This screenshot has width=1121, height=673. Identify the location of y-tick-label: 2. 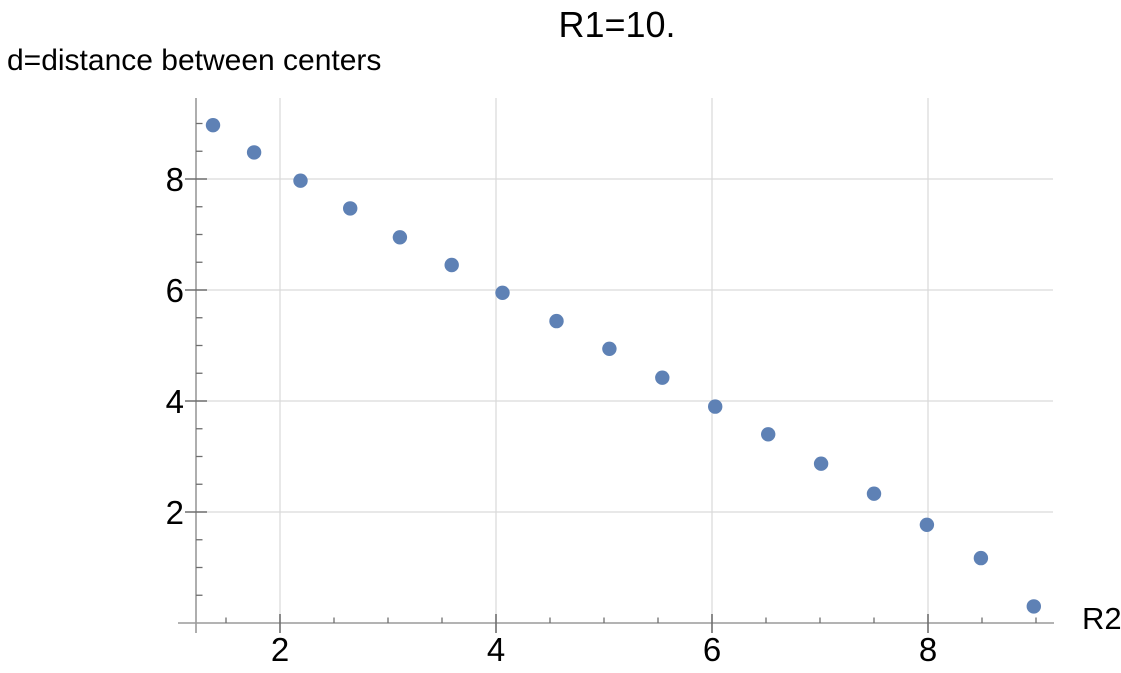
(175, 512).